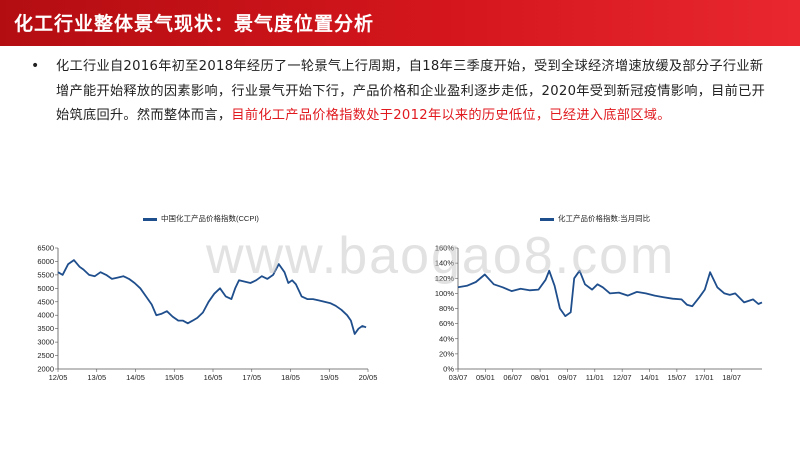 The width and height of the screenshot is (800, 450). What do you see at coordinates (458, 377) in the screenshot?
I see `x-tick-label: 03/07` at bounding box center [458, 377].